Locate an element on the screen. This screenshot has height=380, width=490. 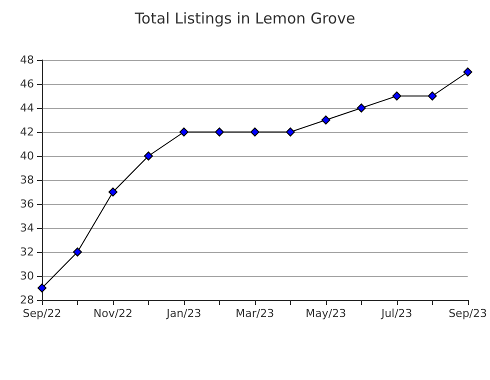
x-tick-label: Jul/23 is located at coordinates (396, 313).